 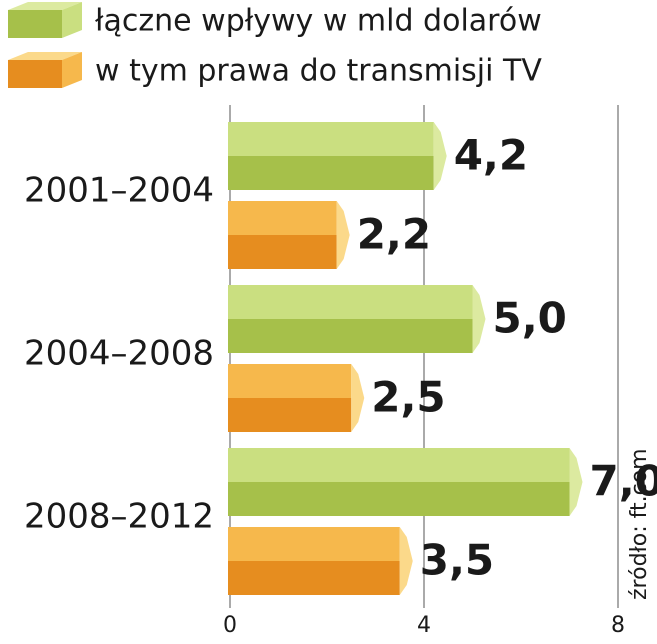 What do you see at coordinates (119, 191) in the screenshot?
I see `y-tick-label: 2001–2004` at bounding box center [119, 191].